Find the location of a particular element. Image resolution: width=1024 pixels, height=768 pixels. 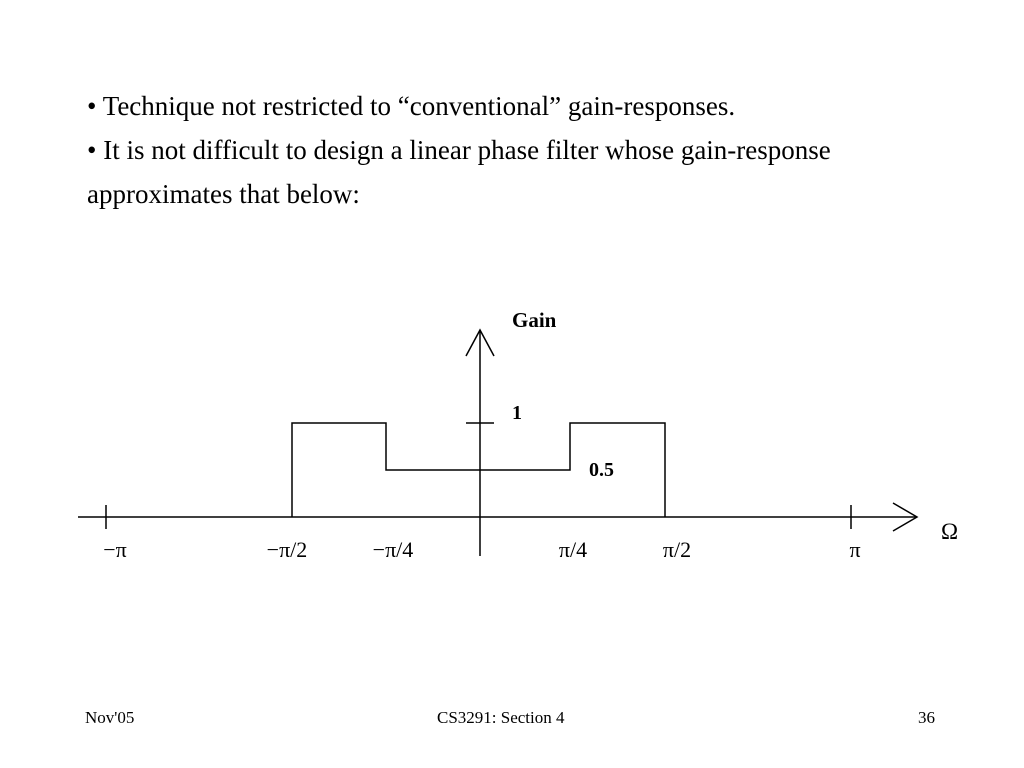

footer-page-number: 36 is located at coordinates (926, 717).